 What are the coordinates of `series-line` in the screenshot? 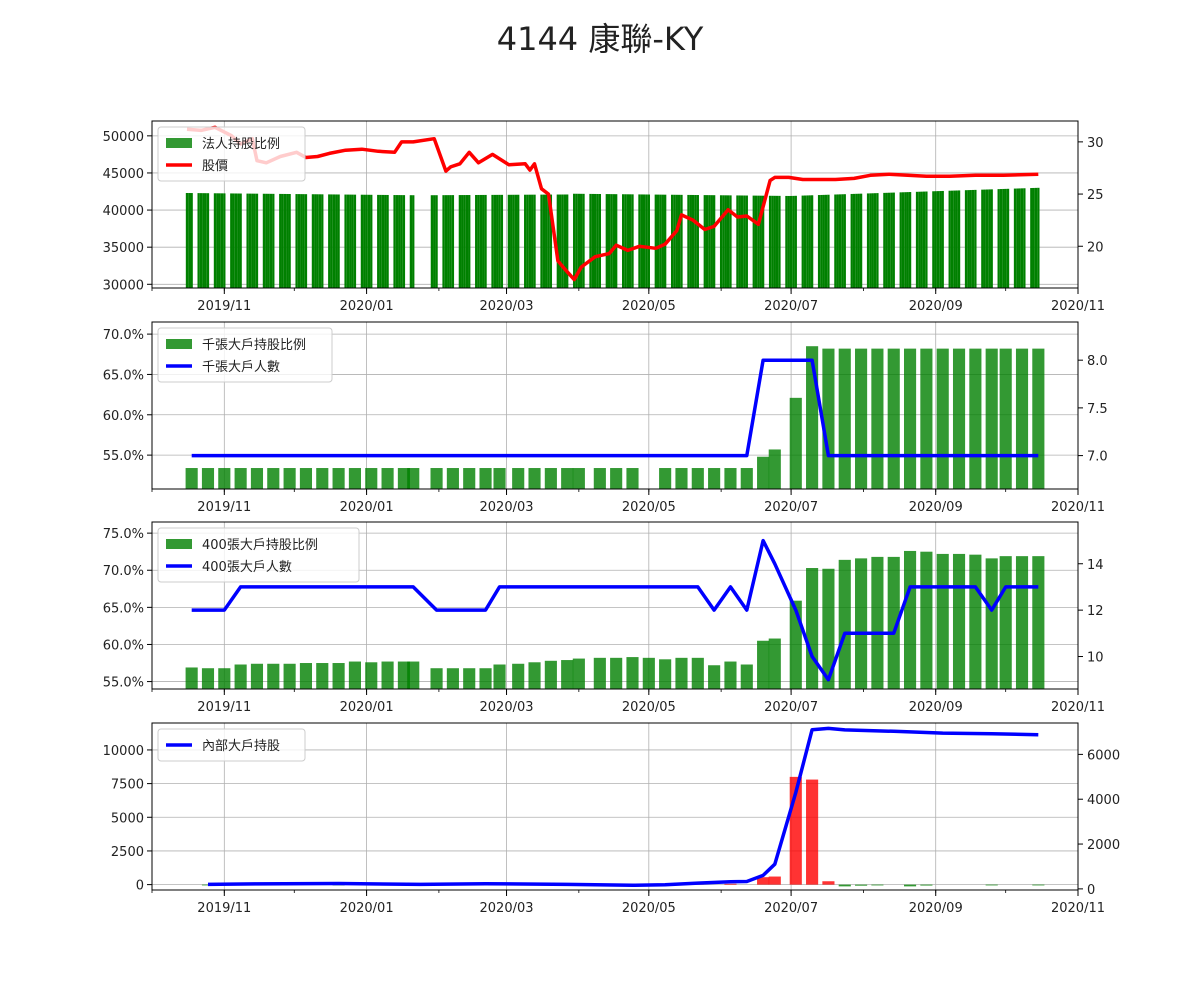 It's located at (623, 807).